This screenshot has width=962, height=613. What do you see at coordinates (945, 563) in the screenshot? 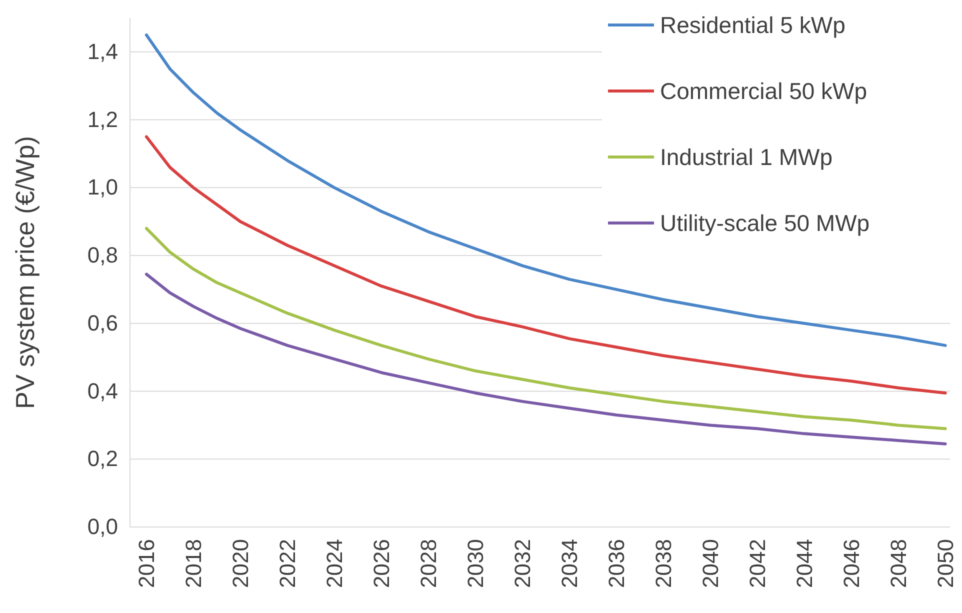
I see `x-tick-label: 2050` at bounding box center [945, 563].